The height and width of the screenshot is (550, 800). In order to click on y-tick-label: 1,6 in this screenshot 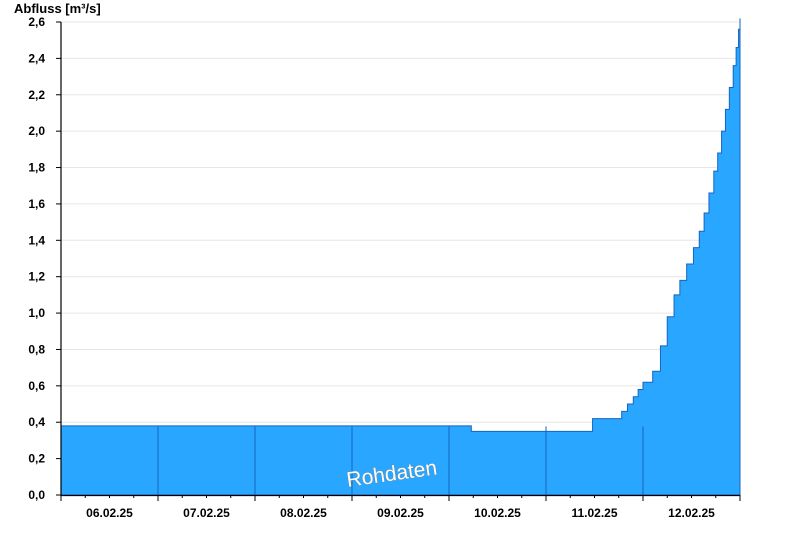, I will do `click(36, 204)`.